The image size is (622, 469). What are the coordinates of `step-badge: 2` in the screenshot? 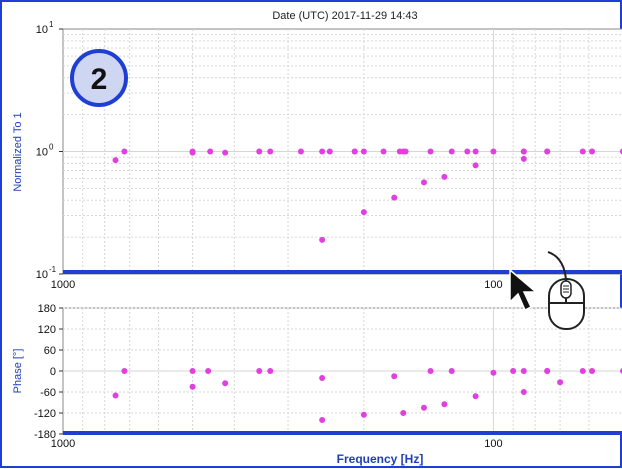 It's located at (99, 78).